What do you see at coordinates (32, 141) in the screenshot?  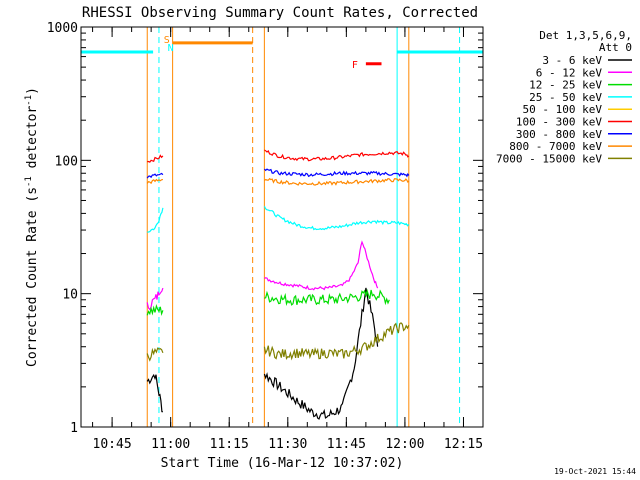 I see `y-axis-label-part: detector` at bounding box center [32, 141].